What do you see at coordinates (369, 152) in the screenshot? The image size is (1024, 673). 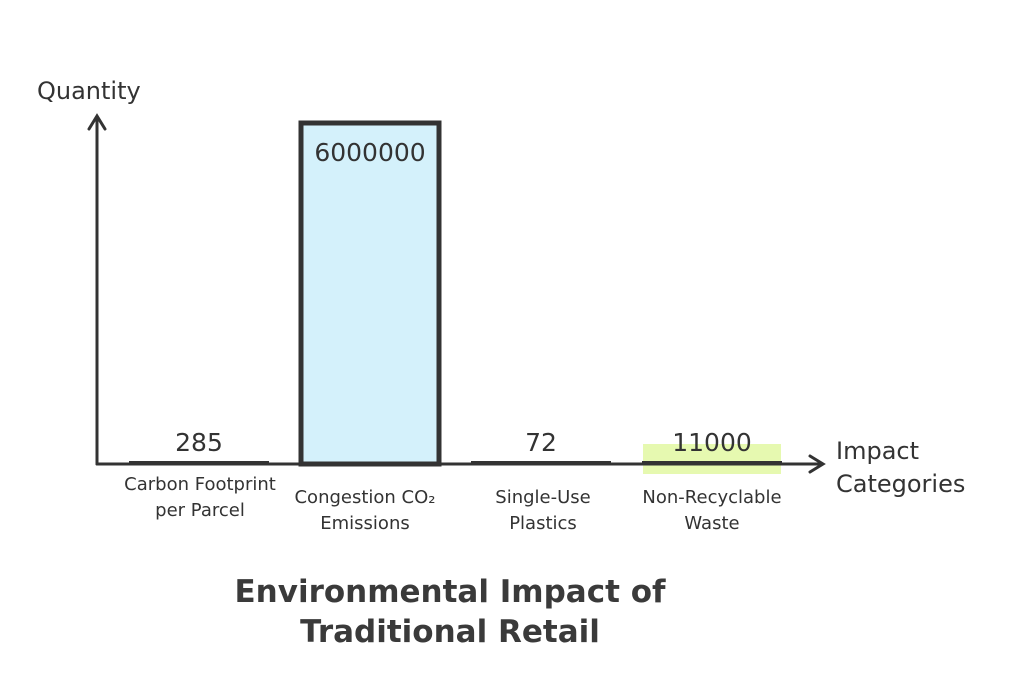 I see `value-label: 6000000` at bounding box center [369, 152].